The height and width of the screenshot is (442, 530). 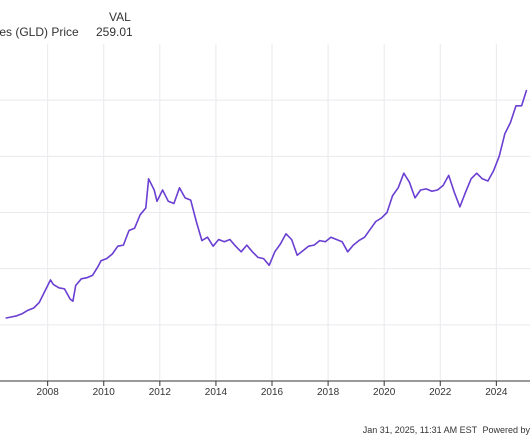 I want to click on x-tick-label-2022: 2022, so click(x=440, y=392).